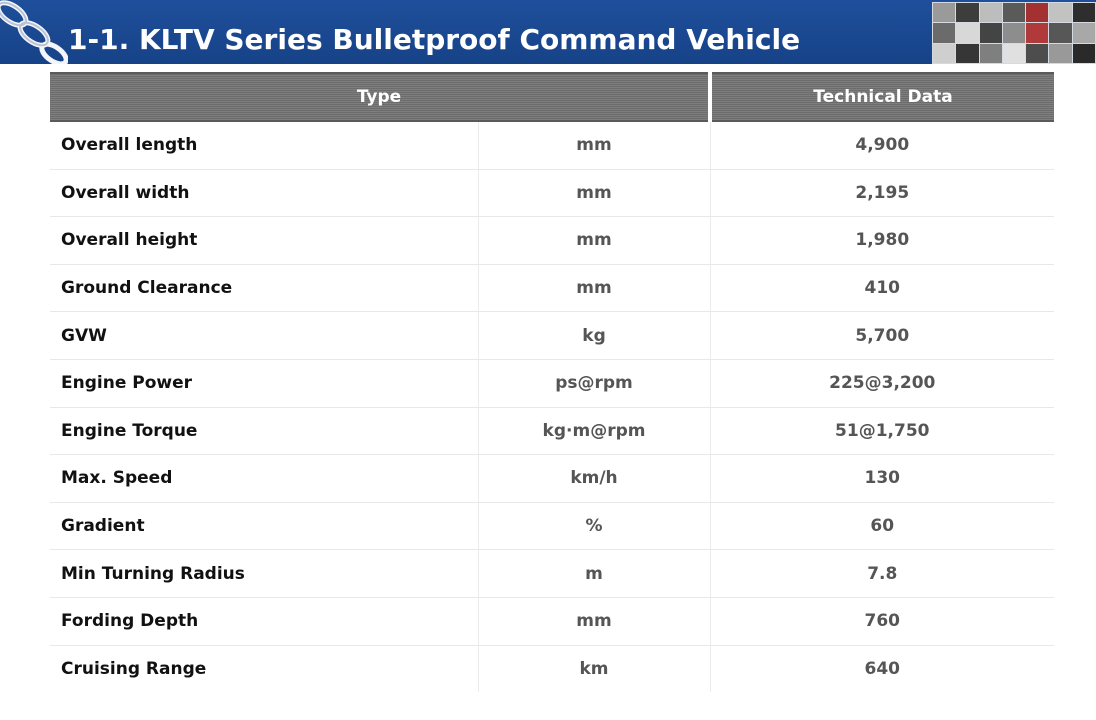  I want to click on table-row: Fording Depth mm 760, so click(552, 621).